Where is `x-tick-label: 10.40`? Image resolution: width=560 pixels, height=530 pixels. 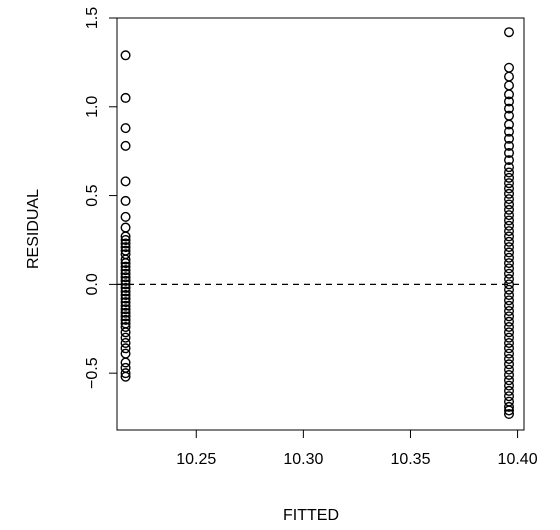
x-tick-label: 10.40 is located at coordinates (518, 459).